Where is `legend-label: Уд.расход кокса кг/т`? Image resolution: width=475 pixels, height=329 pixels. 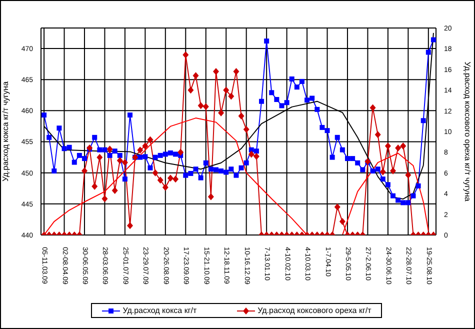
legend-label: Уд.расход кокса кг/т is located at coordinates (159, 310).